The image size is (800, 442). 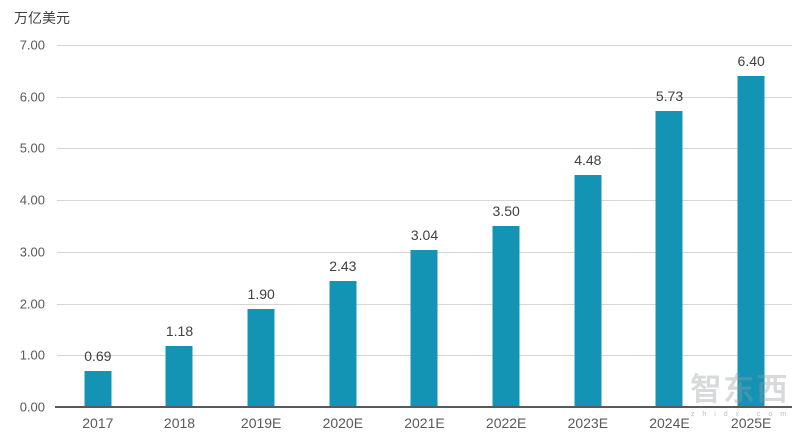 What do you see at coordinates (261, 226) in the screenshot?
I see `bar-slot-2019E: 1.90` at bounding box center [261, 226].